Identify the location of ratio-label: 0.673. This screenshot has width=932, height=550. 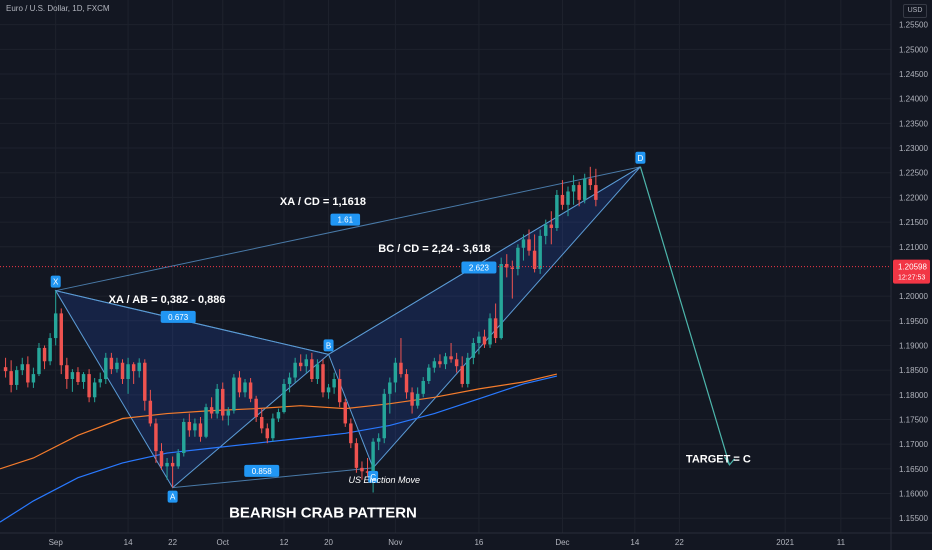
(178, 316).